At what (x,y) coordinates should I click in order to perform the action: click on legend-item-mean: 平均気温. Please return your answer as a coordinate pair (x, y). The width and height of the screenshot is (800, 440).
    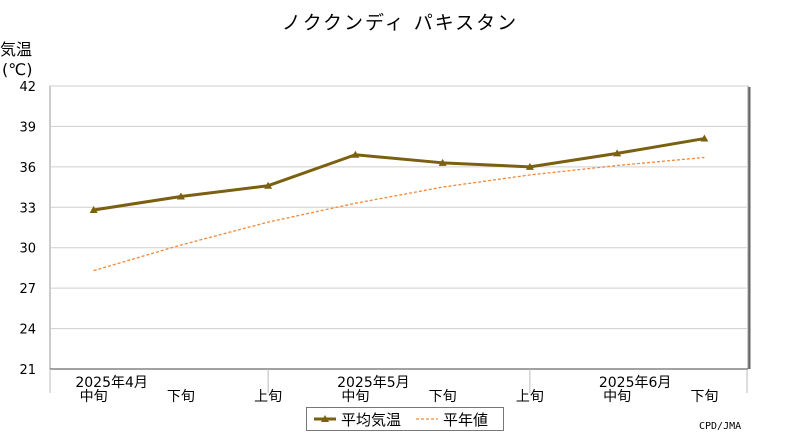
    Looking at the image, I should click on (357, 419).